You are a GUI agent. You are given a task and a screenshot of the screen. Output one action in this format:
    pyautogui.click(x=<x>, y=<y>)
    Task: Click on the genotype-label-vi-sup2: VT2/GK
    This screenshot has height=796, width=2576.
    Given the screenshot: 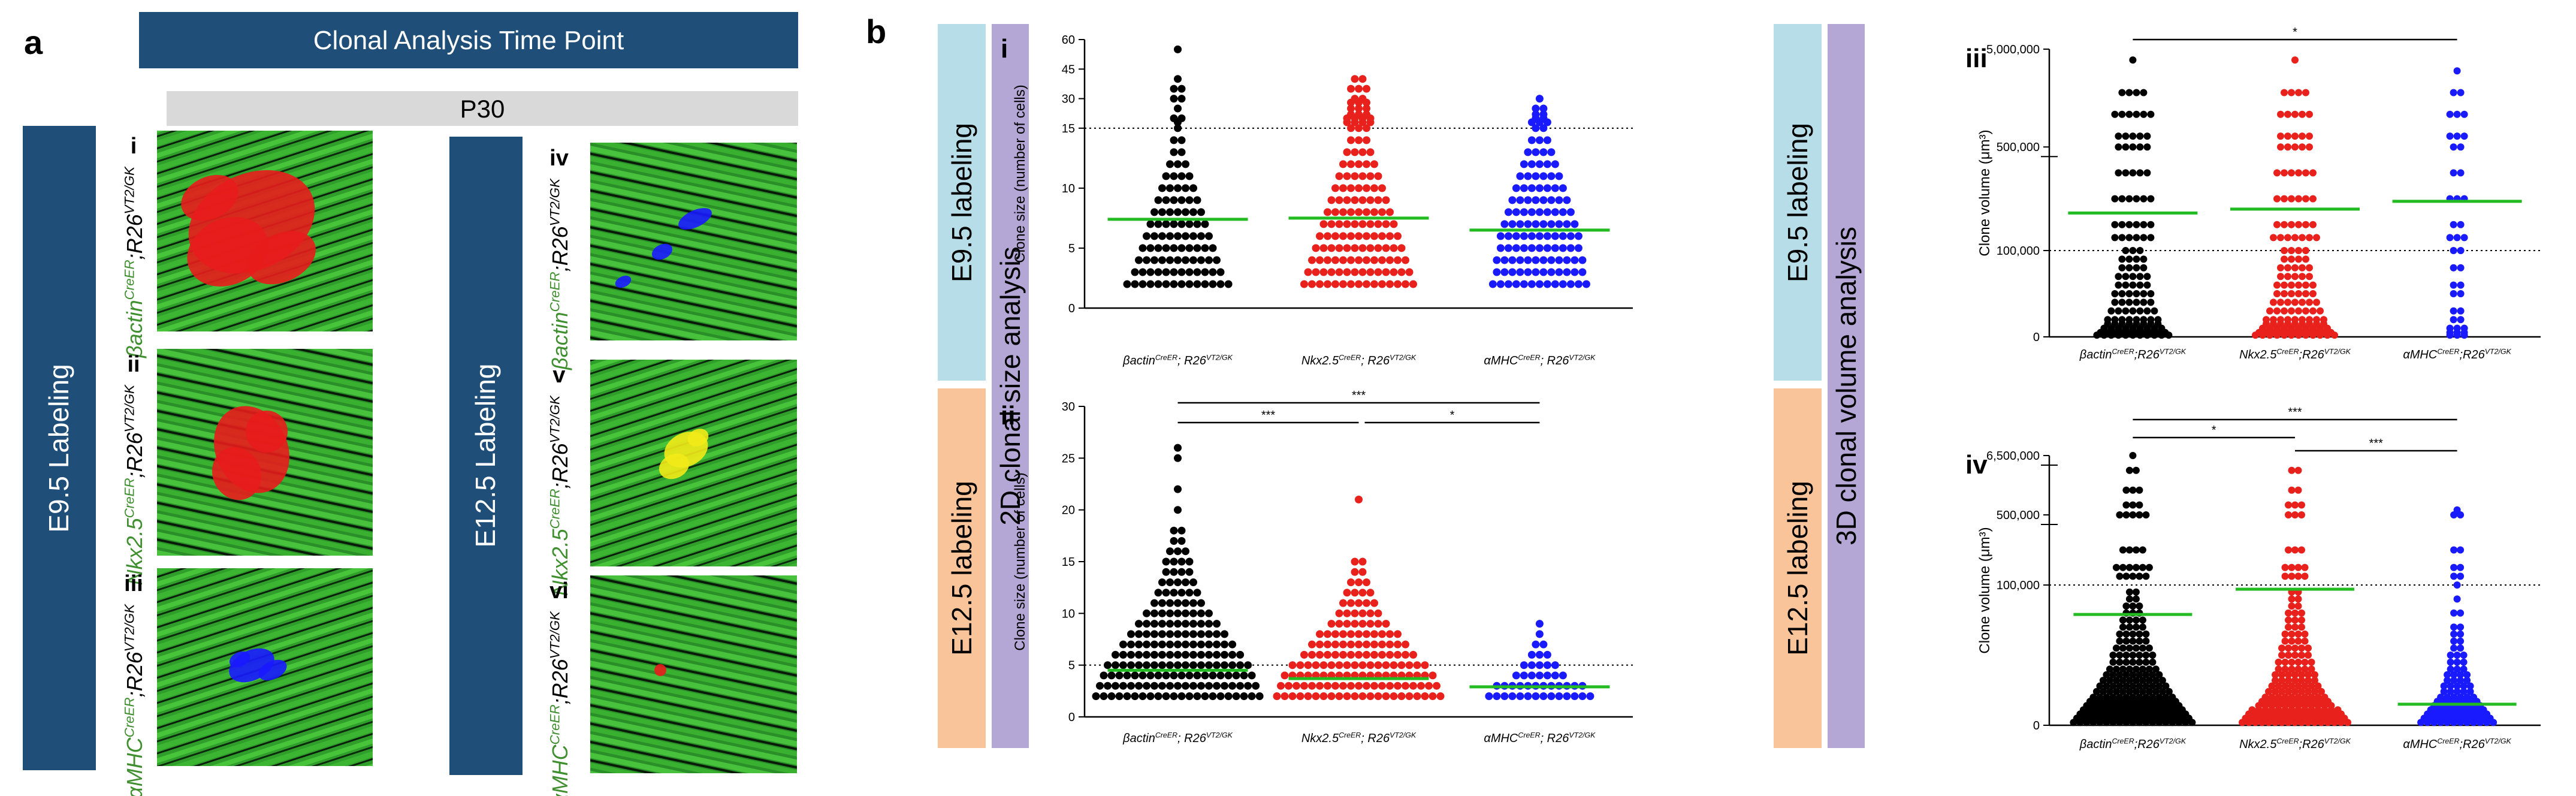 What is the action you would take?
    pyautogui.click(x=555, y=635)
    